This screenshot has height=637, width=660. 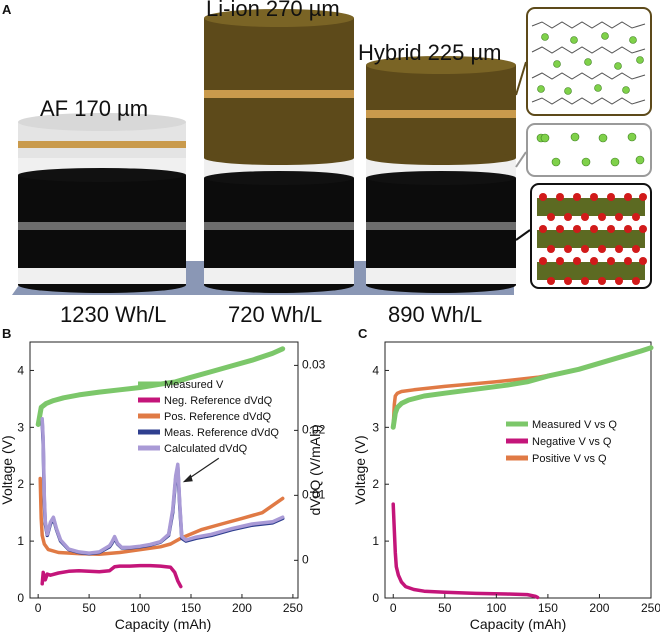 I want to click on panel-a-letter: A, so click(x=7, y=9).